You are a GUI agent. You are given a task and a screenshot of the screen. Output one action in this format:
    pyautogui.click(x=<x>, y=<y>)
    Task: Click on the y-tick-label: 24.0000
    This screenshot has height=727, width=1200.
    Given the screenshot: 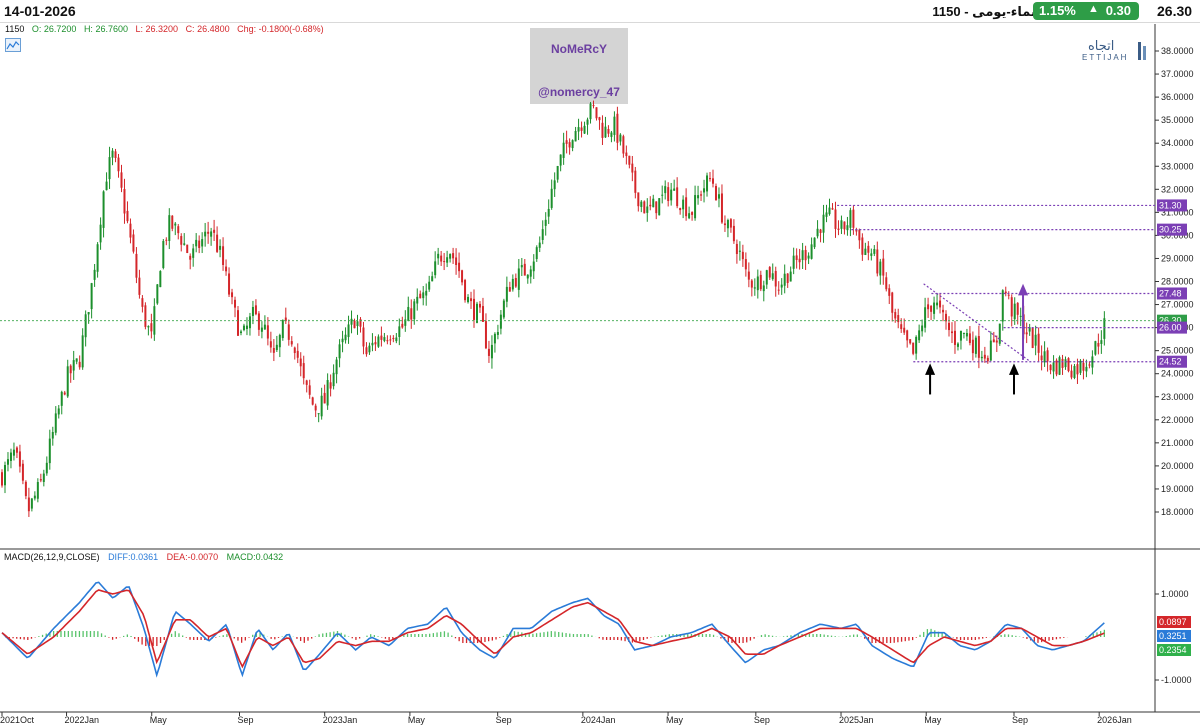 What is the action you would take?
    pyautogui.click(x=1177, y=374)
    